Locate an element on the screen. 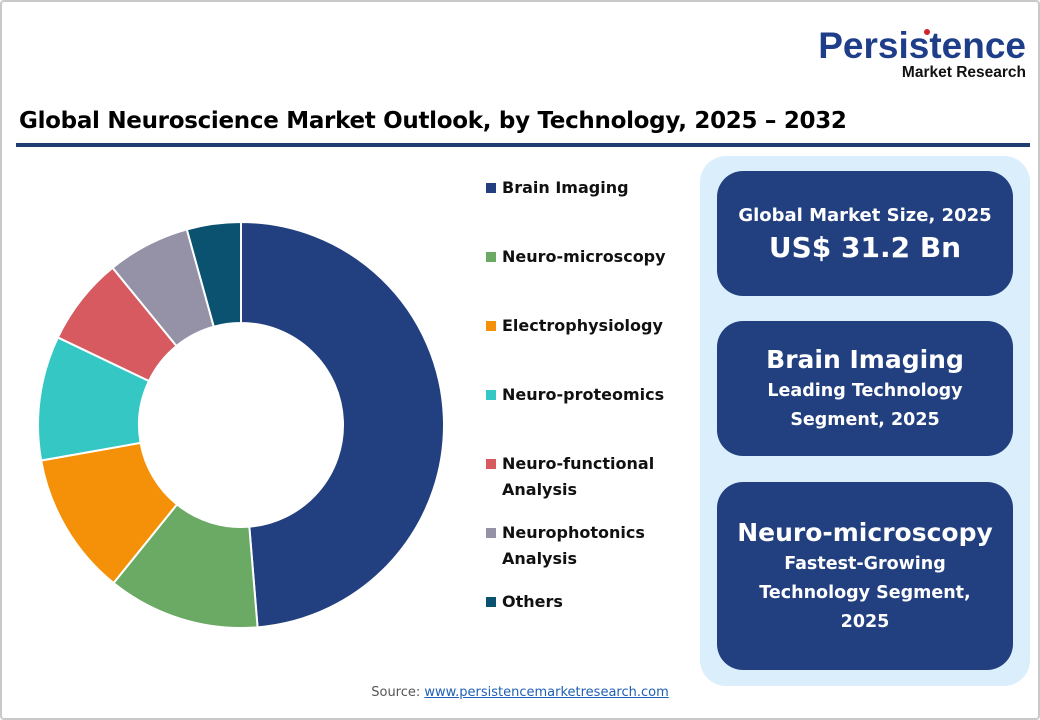 This screenshot has height=720, width=1040. logo: Persistence Market Research is located at coordinates (922, 53).